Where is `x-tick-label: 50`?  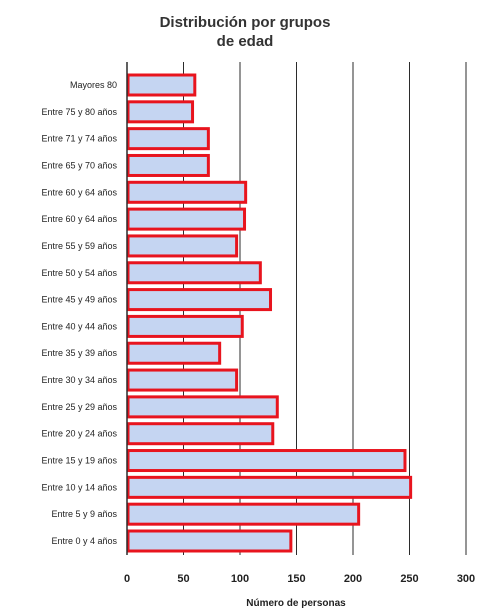 x-tick-label: 50 is located at coordinates (183, 579).